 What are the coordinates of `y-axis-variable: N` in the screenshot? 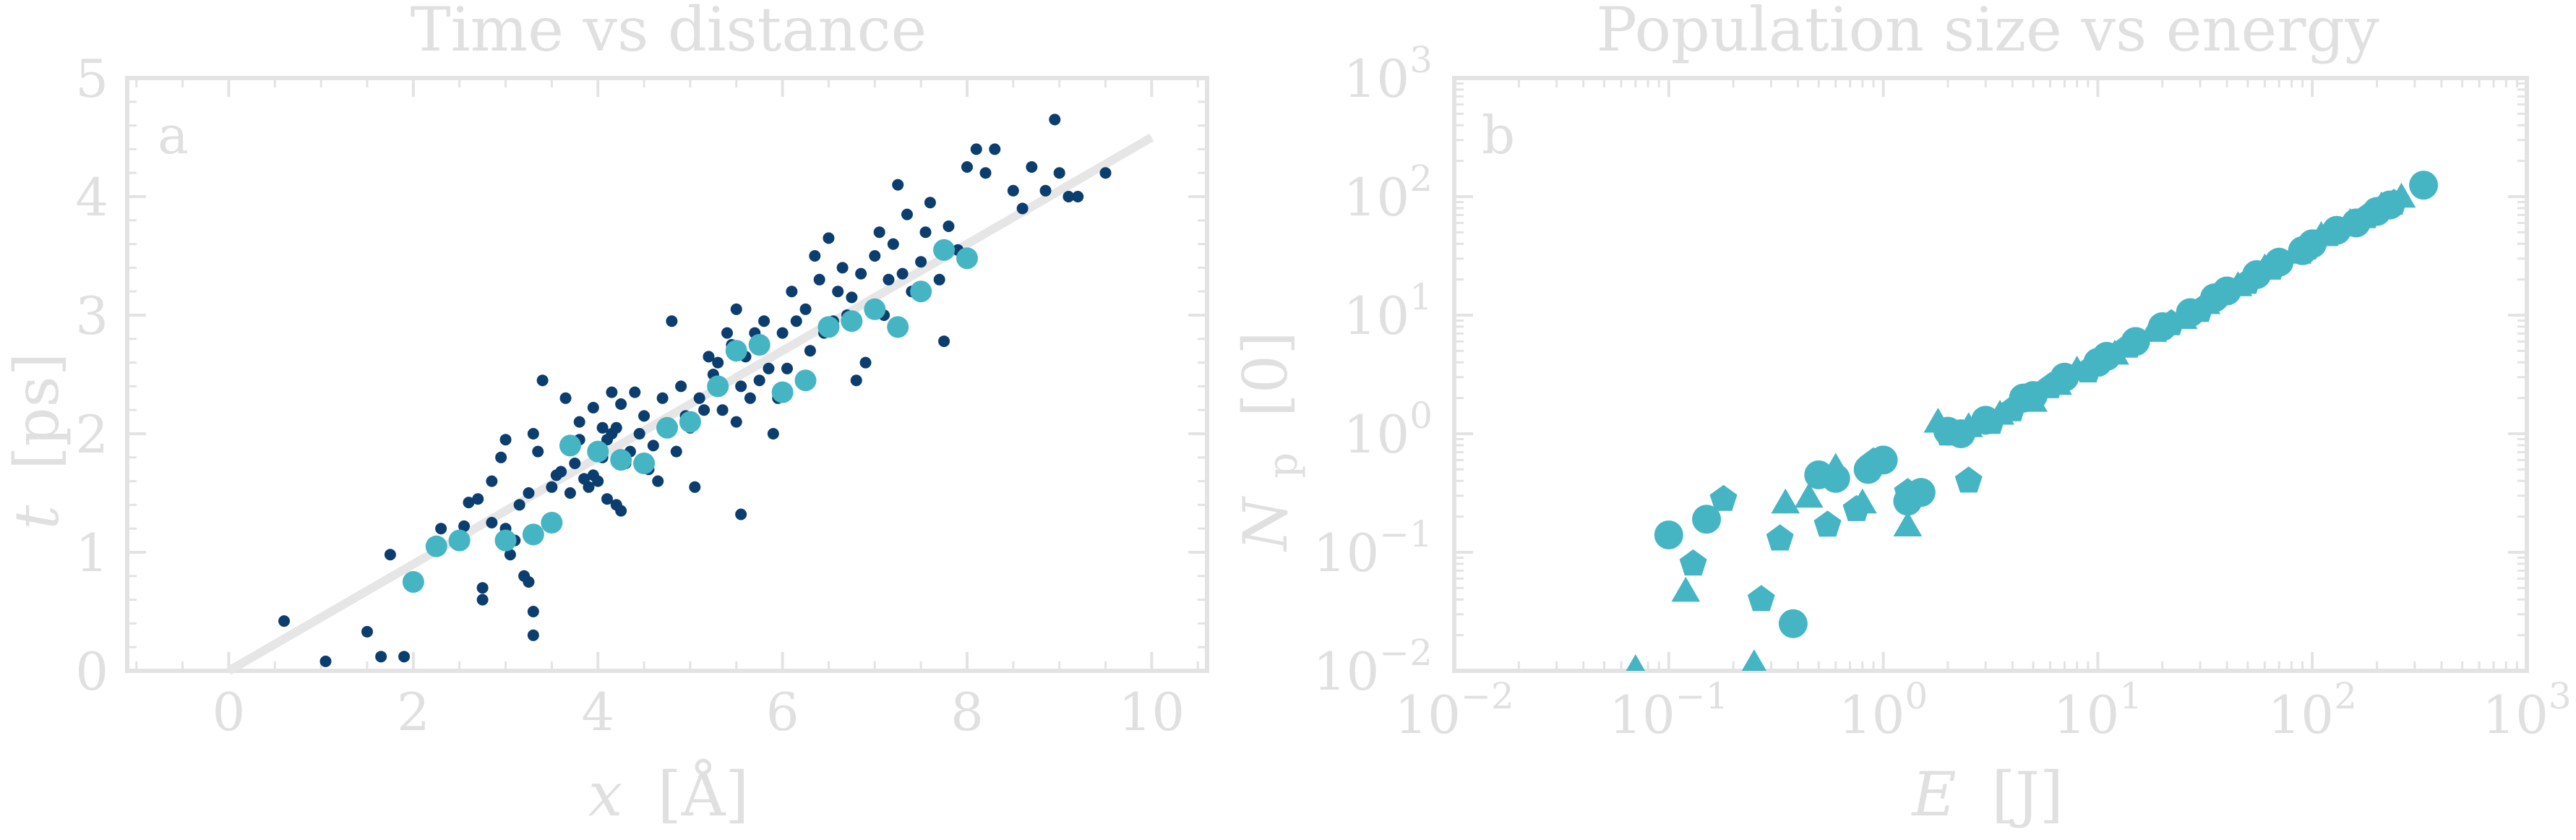 It's located at (1266, 524).